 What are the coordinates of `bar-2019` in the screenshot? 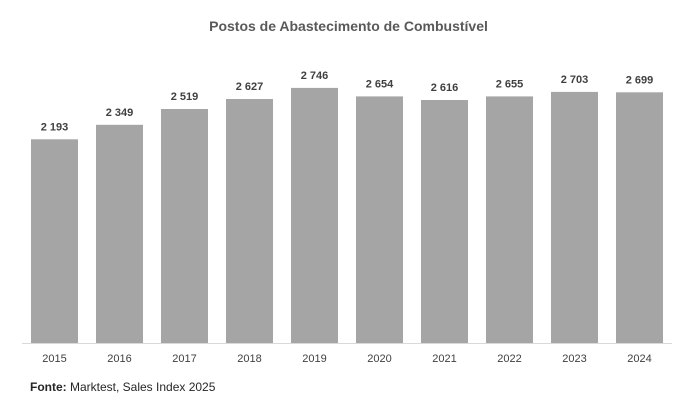 It's located at (314, 215).